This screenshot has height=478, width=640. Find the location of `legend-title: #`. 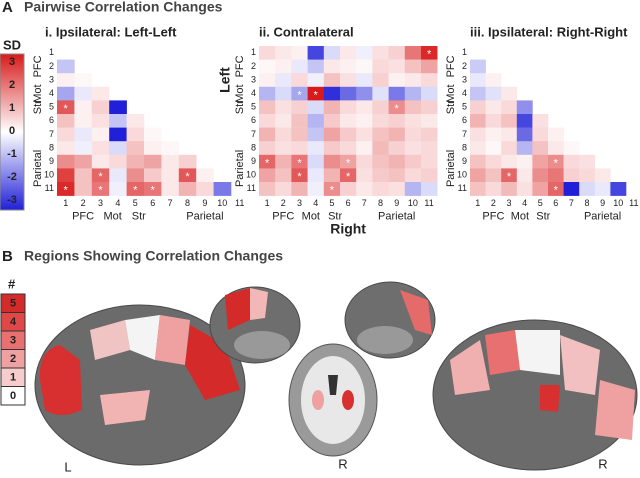

legend-title: # is located at coordinates (12, 283).